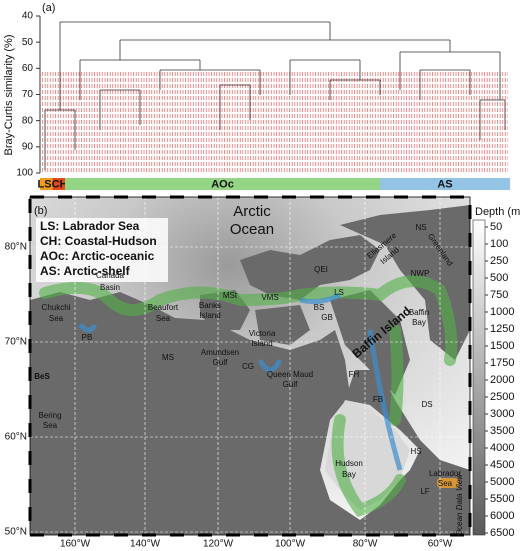 The width and height of the screenshot is (520, 551). What do you see at coordinates (28, 42) in the screenshot?
I see `y-tick-label: 50` at bounding box center [28, 42].